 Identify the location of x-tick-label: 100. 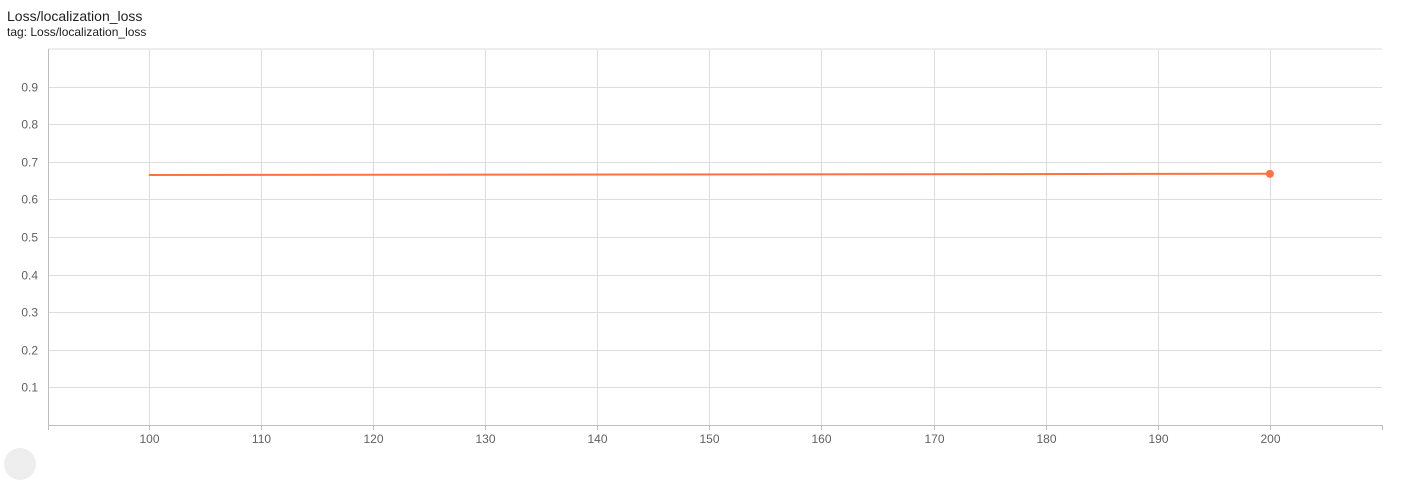
(149, 439).